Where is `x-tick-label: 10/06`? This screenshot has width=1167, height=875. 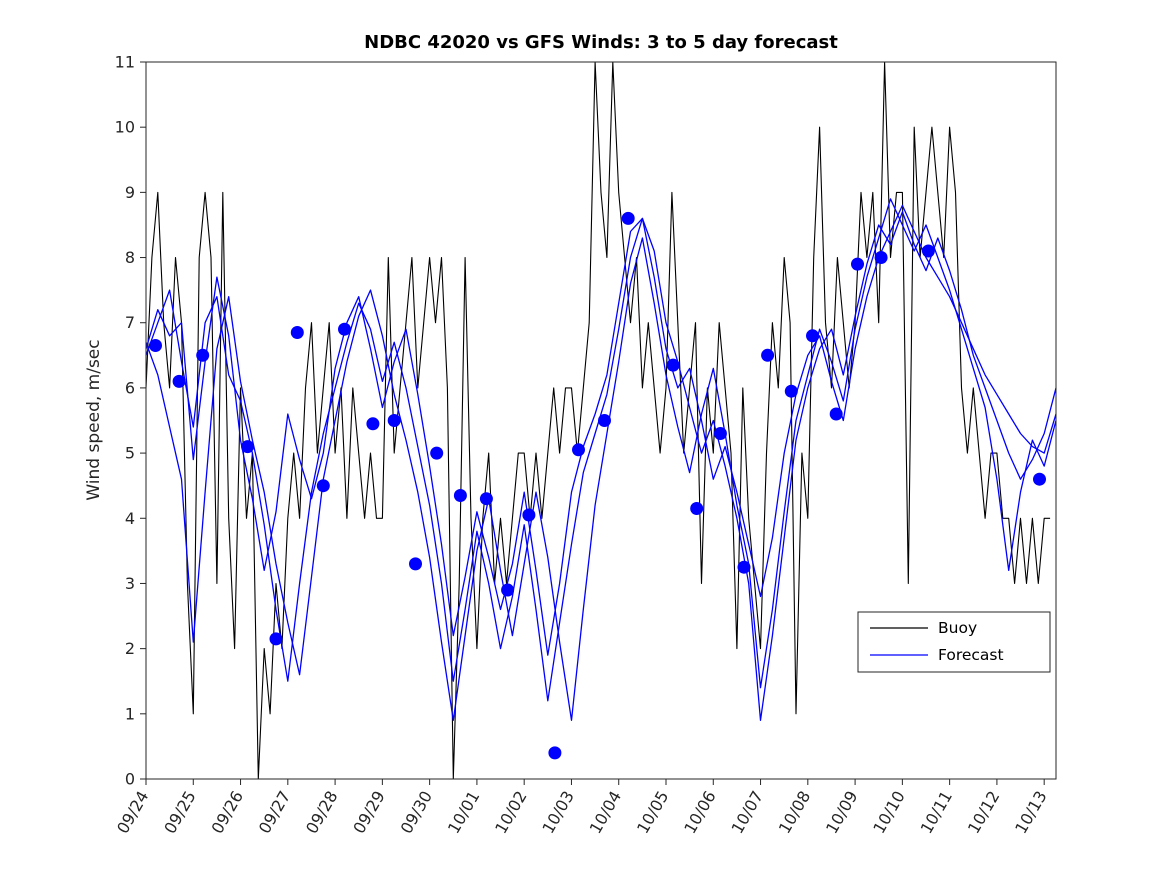
x-tick-label: 10/06 is located at coordinates (700, 812).